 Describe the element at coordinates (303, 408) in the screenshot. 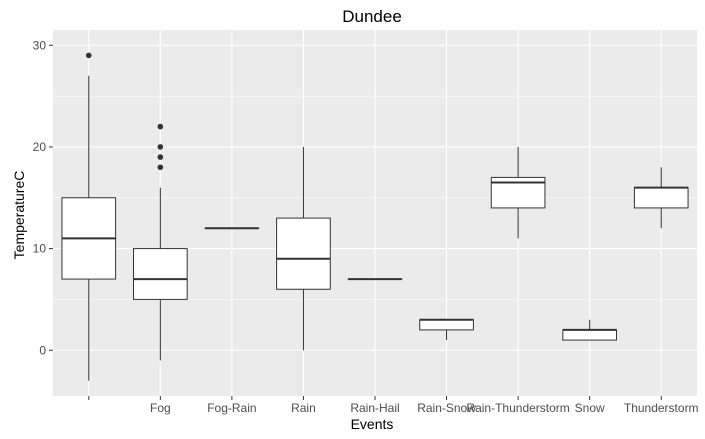

I see `x-tick-label: Rain` at that location.